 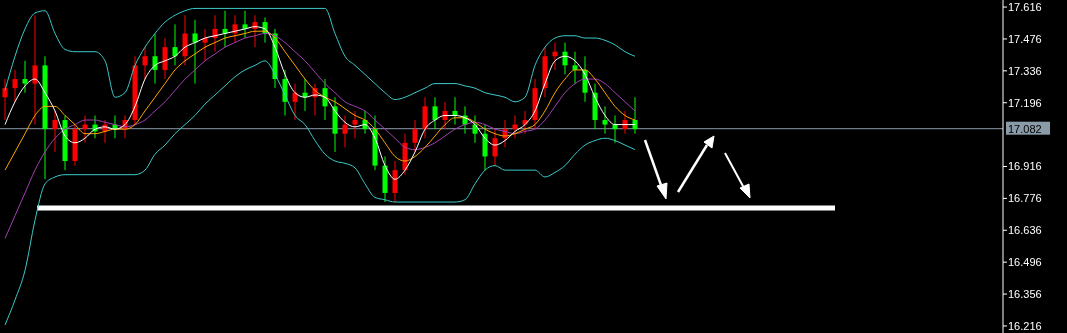 What do you see at coordinates (1025, 102) in the screenshot?
I see `y-tick-label: 17.196` at bounding box center [1025, 102].